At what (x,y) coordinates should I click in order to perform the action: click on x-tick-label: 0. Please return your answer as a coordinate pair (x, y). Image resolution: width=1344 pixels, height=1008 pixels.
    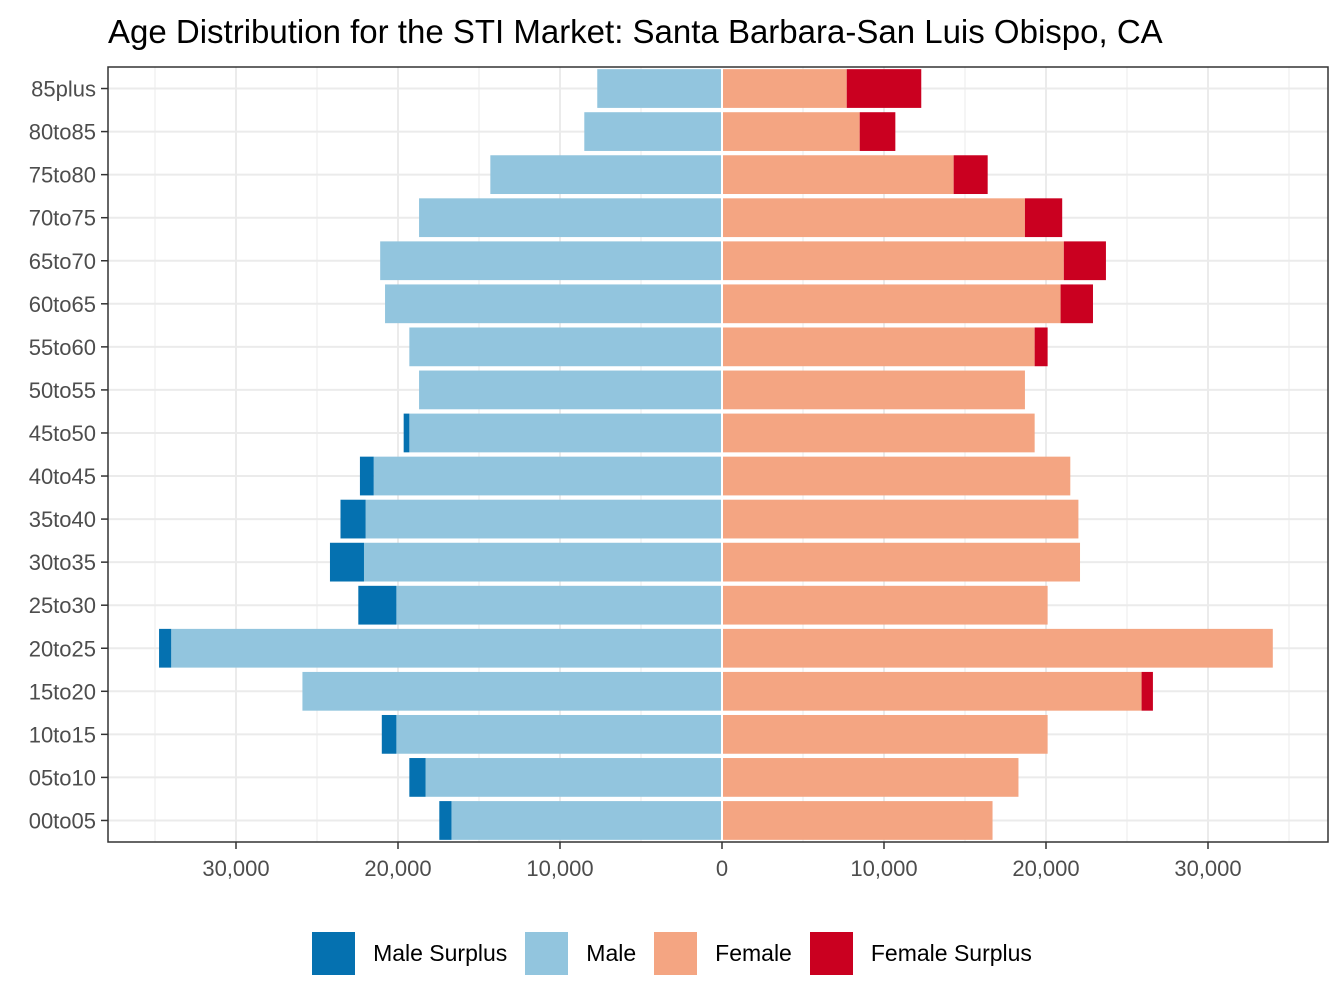
    Looking at the image, I should click on (722, 868).